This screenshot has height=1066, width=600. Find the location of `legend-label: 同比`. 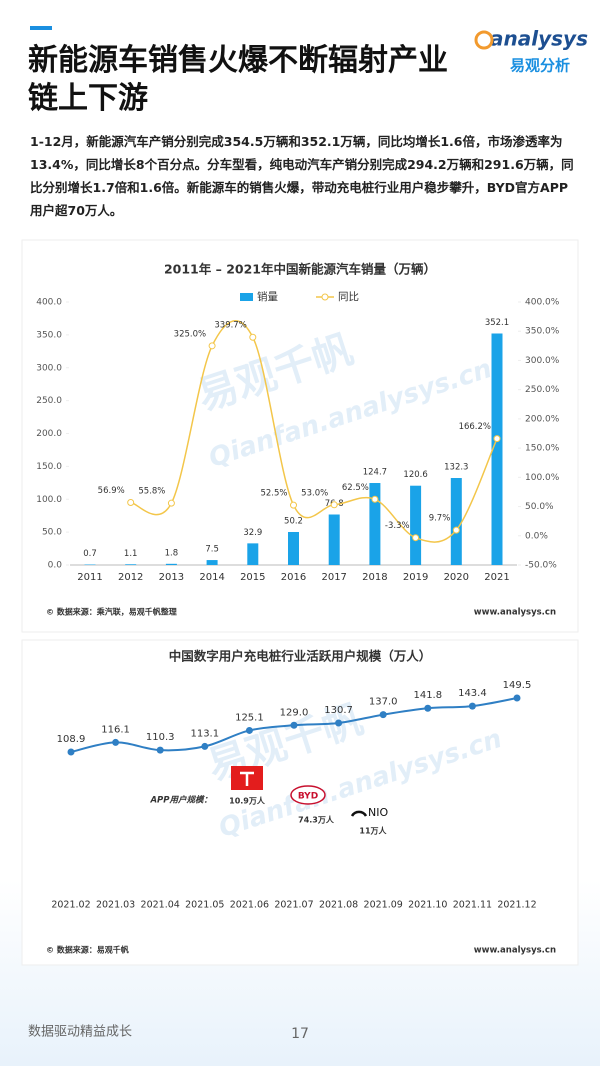

legend-label: 同比 is located at coordinates (348, 296).